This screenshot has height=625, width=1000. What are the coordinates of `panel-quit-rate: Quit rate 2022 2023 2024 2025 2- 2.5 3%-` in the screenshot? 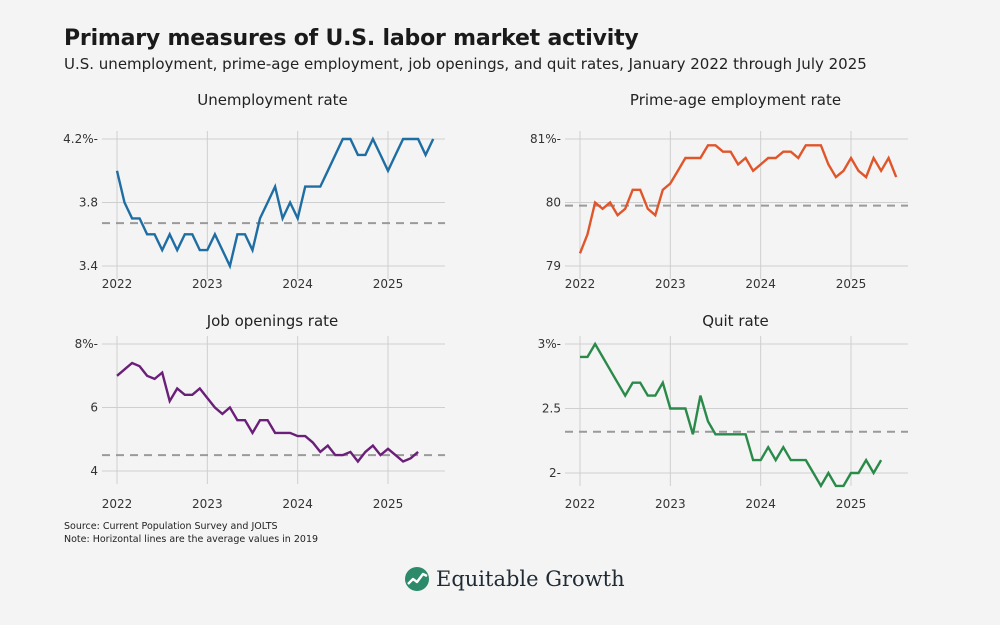 It's located at (723, 411).